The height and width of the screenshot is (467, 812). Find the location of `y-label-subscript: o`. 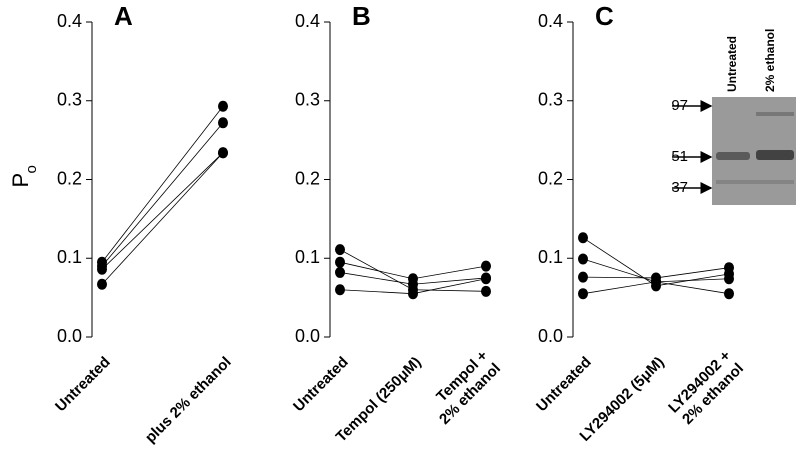

y-label-subscript: o is located at coordinates (31, 169).